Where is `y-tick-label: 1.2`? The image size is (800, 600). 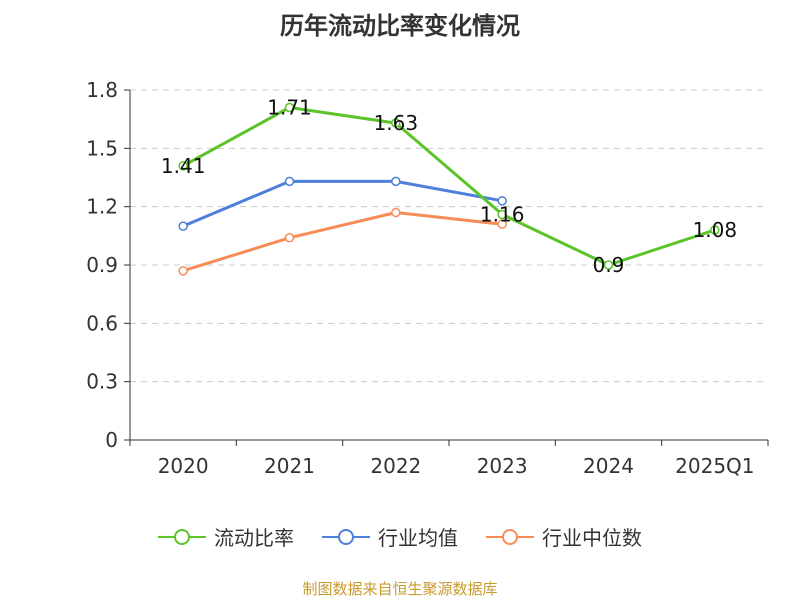 y-tick-label: 1.2 is located at coordinates (102, 207).